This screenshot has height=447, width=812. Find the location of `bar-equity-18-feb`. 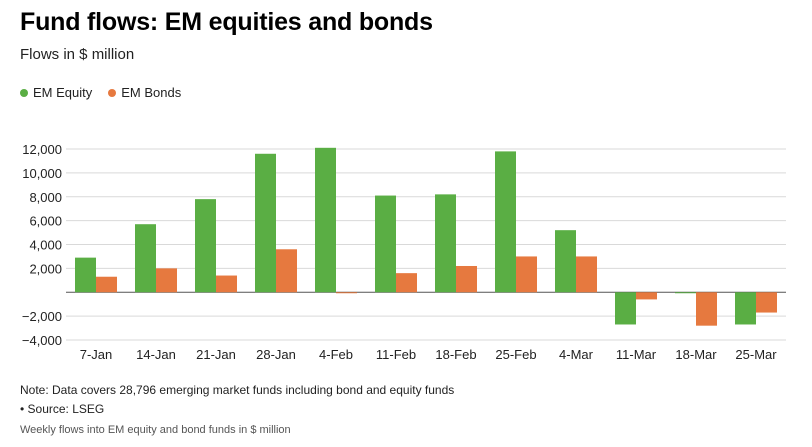

bar-equity-18-feb is located at coordinates (445, 243).